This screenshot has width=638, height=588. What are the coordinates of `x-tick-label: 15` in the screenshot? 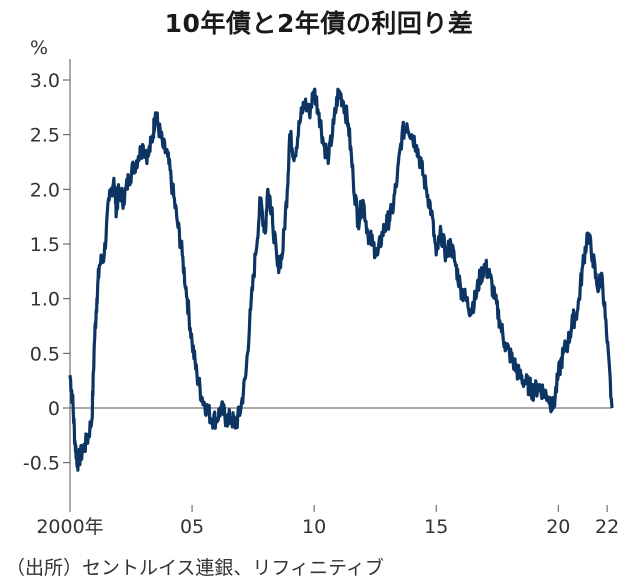 It's located at (436, 527).